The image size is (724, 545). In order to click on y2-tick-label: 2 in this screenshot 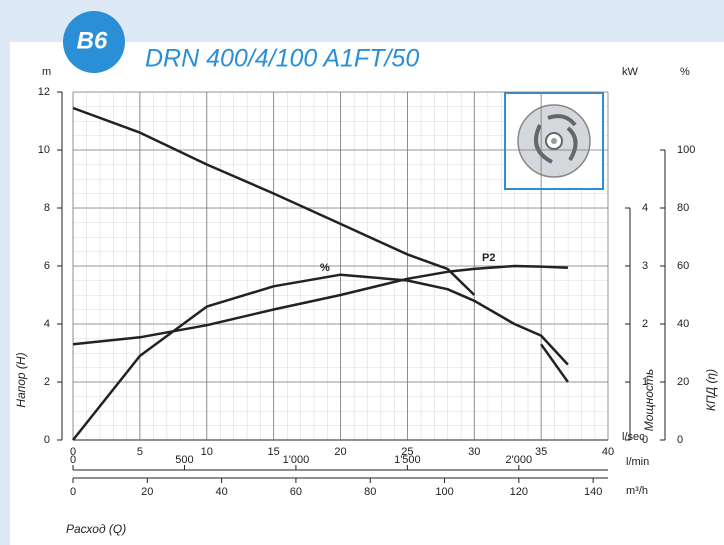, I will do `click(645, 324)`.